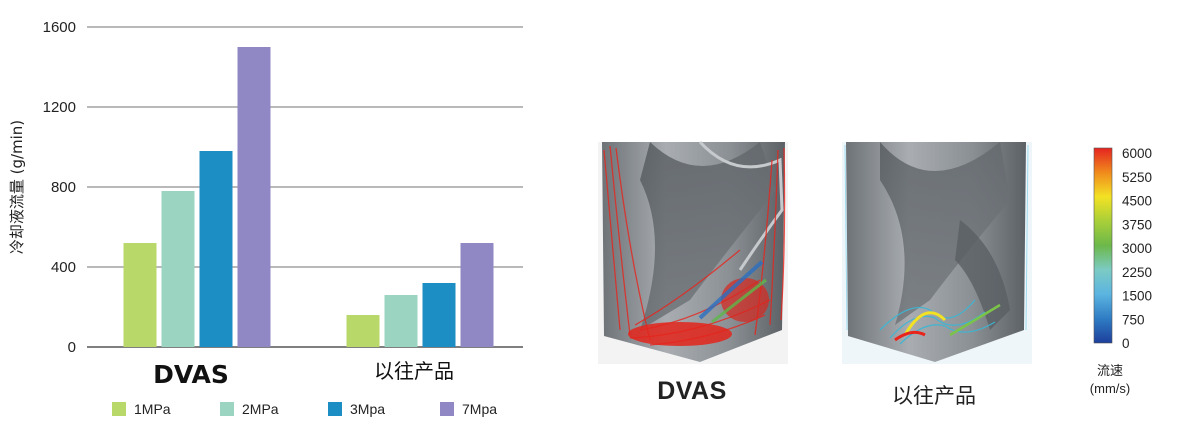  What do you see at coordinates (1137, 177) in the screenshot?
I see `colorbar-tick-label: 5250` at bounding box center [1137, 177].